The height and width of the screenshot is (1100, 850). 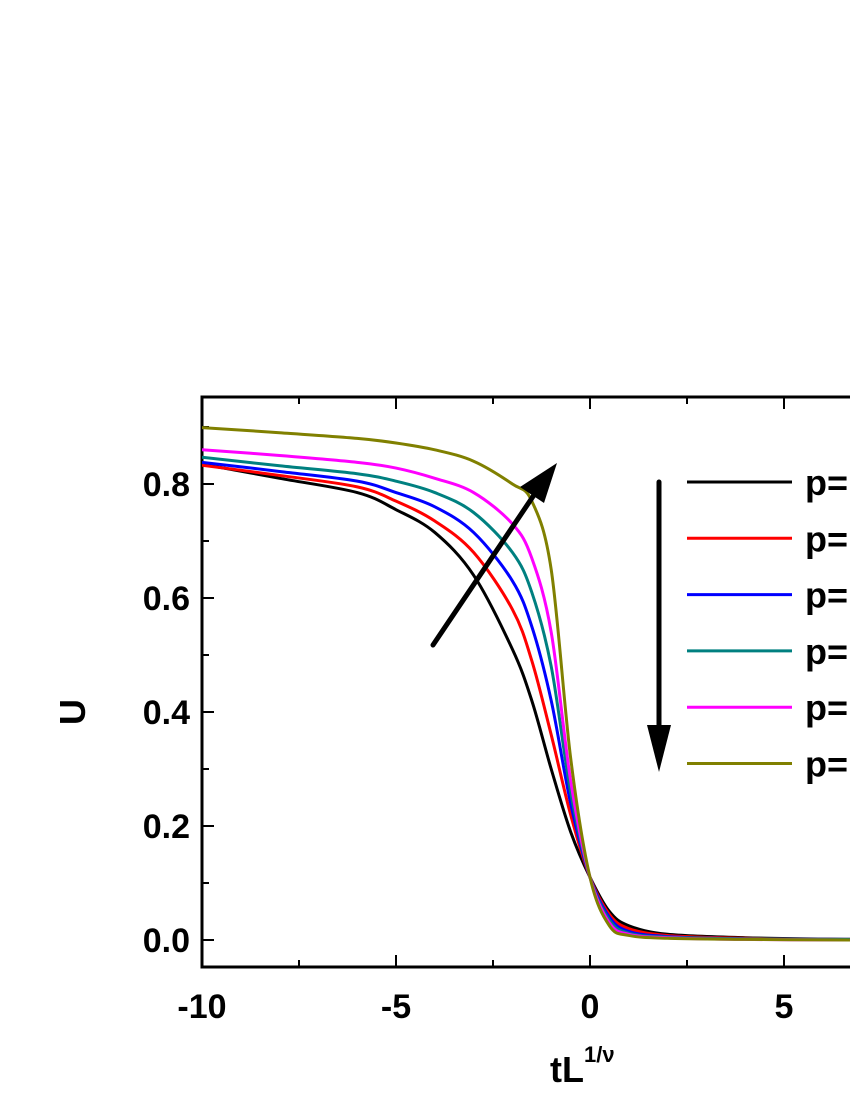 I want to click on y-axis-label: U, so click(x=72, y=712).